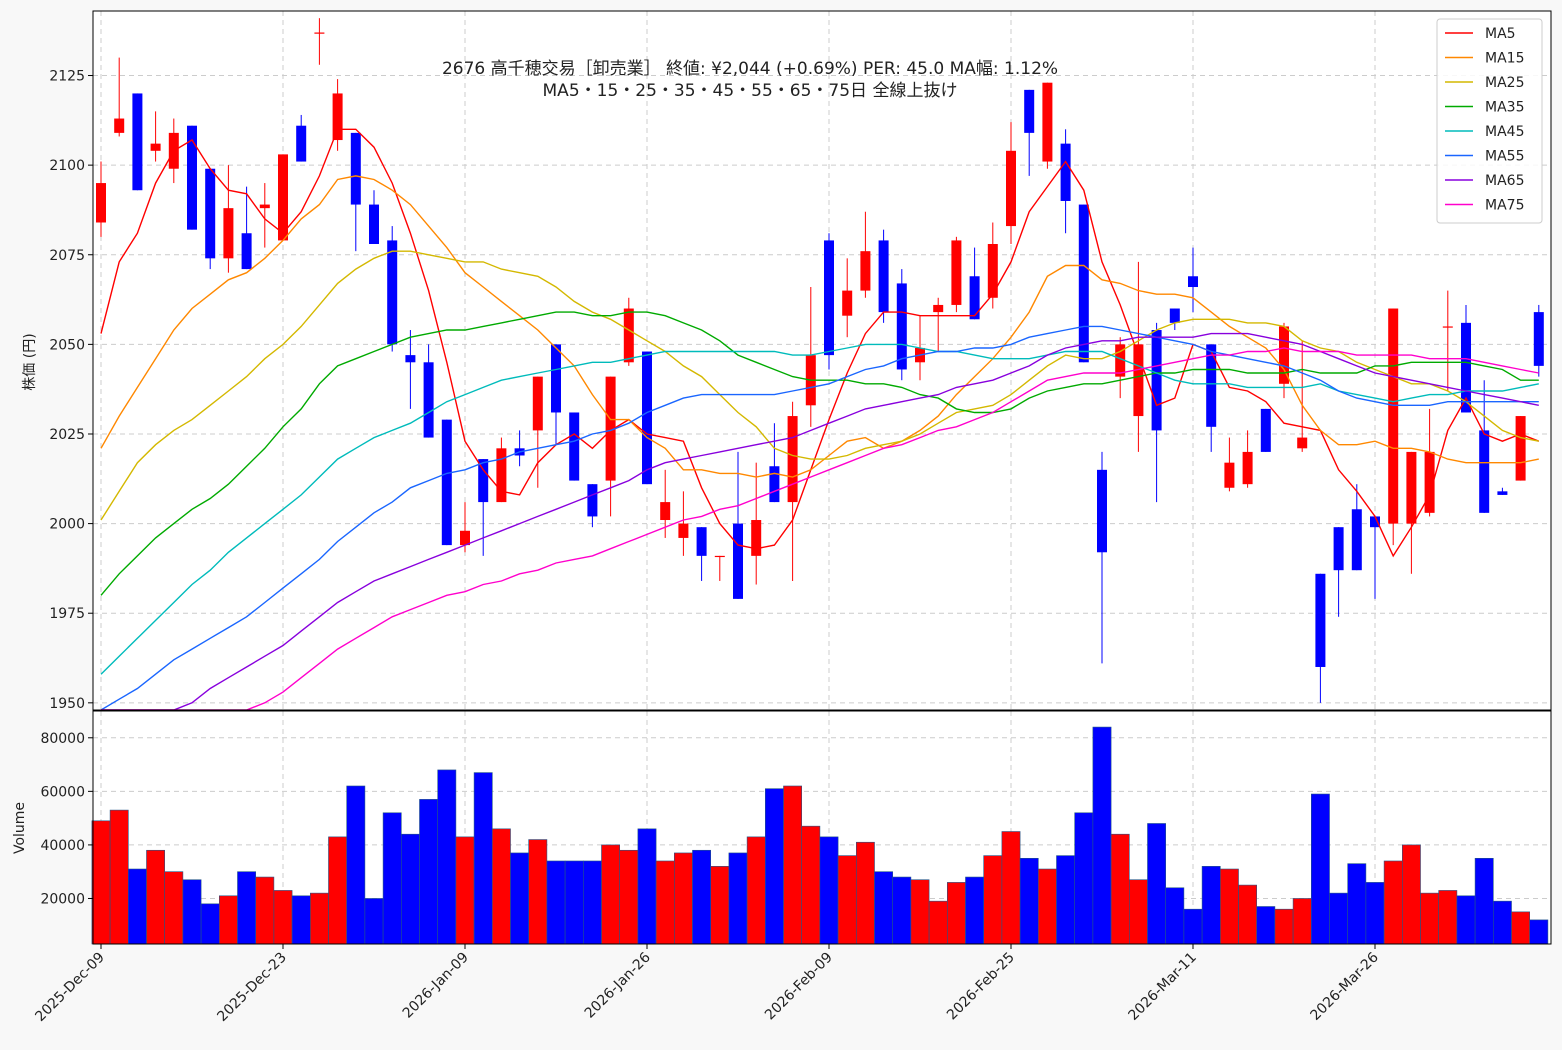 The height and width of the screenshot is (1050, 1562). What do you see at coordinates (67, 525) in the screenshot?
I see `price-tick-label: 2000` at bounding box center [67, 525].